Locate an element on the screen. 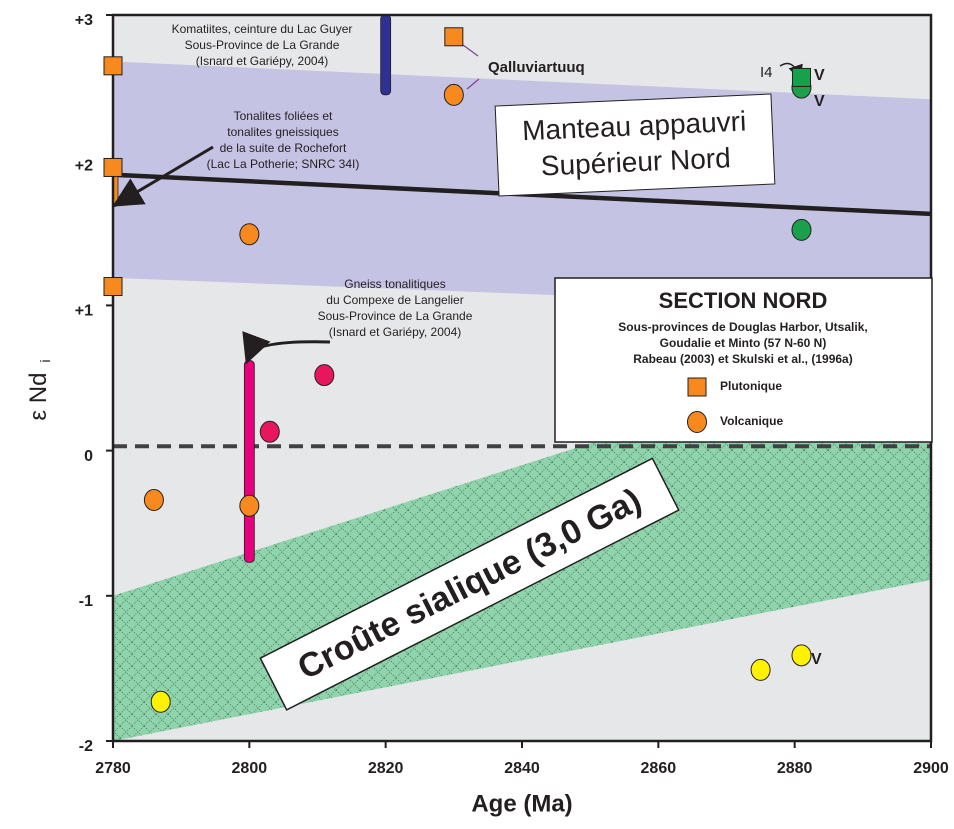 This screenshot has height=829, width=954. point-label: Qalluviartuuq is located at coordinates (536, 67).